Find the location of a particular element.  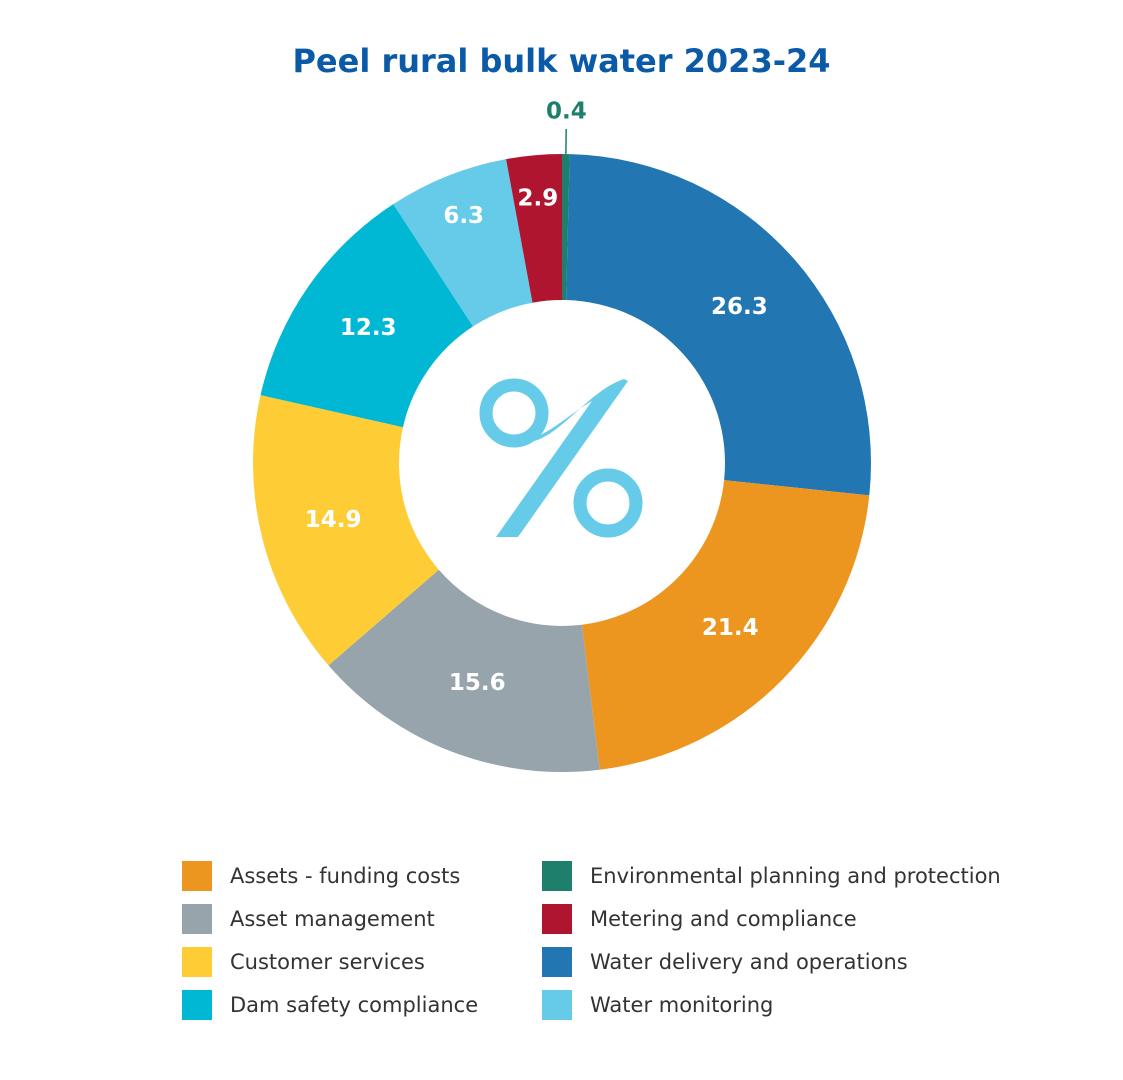

legend-item-metering-and-compliance: Metering and compliance is located at coordinates (699, 919).